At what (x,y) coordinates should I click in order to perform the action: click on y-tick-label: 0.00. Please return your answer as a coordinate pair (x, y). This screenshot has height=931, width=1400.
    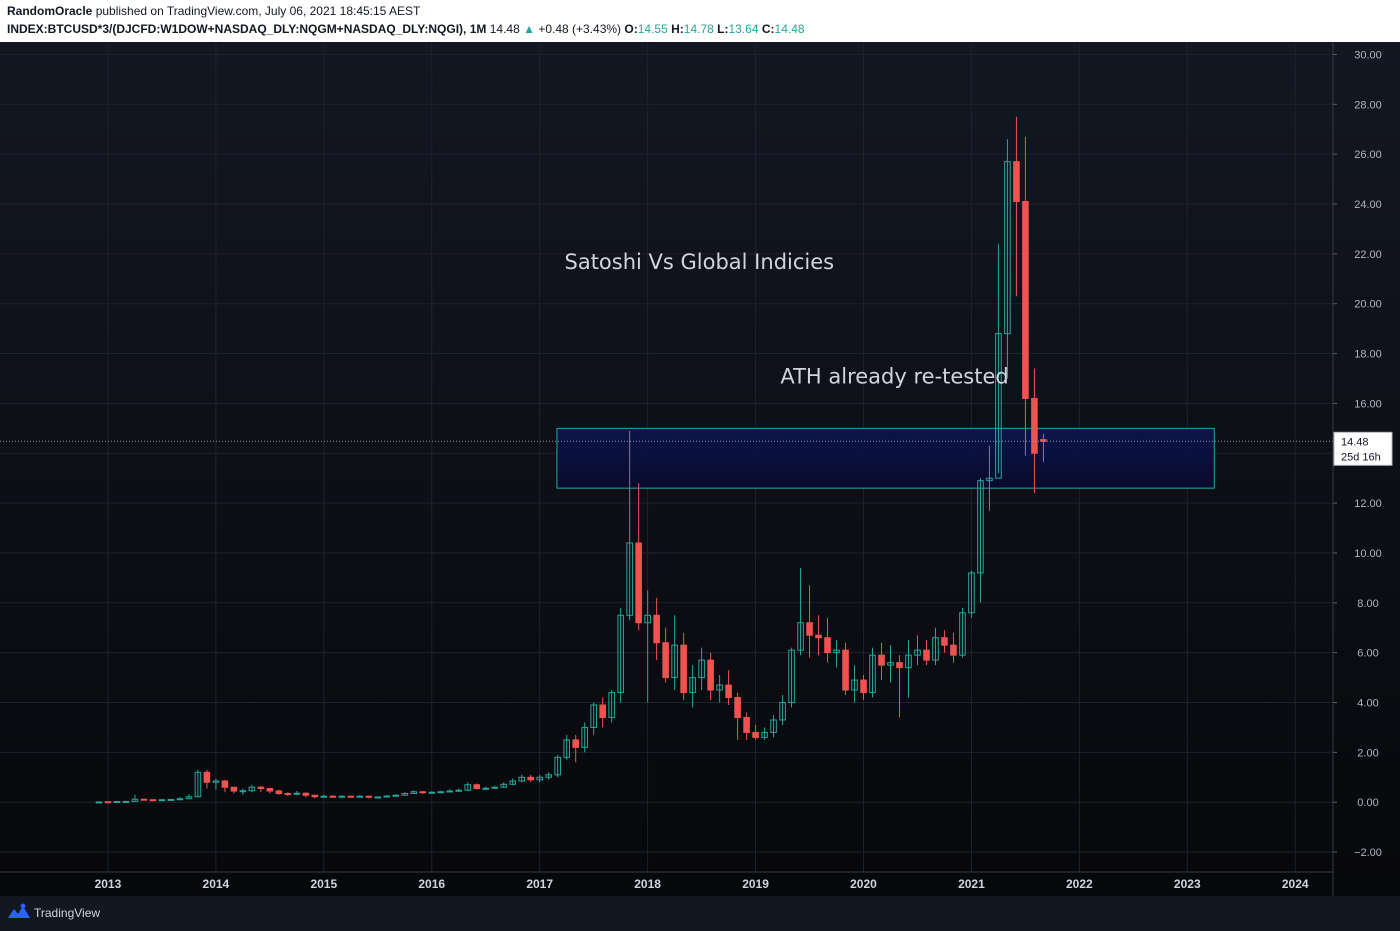
    Looking at the image, I should click on (1367, 803).